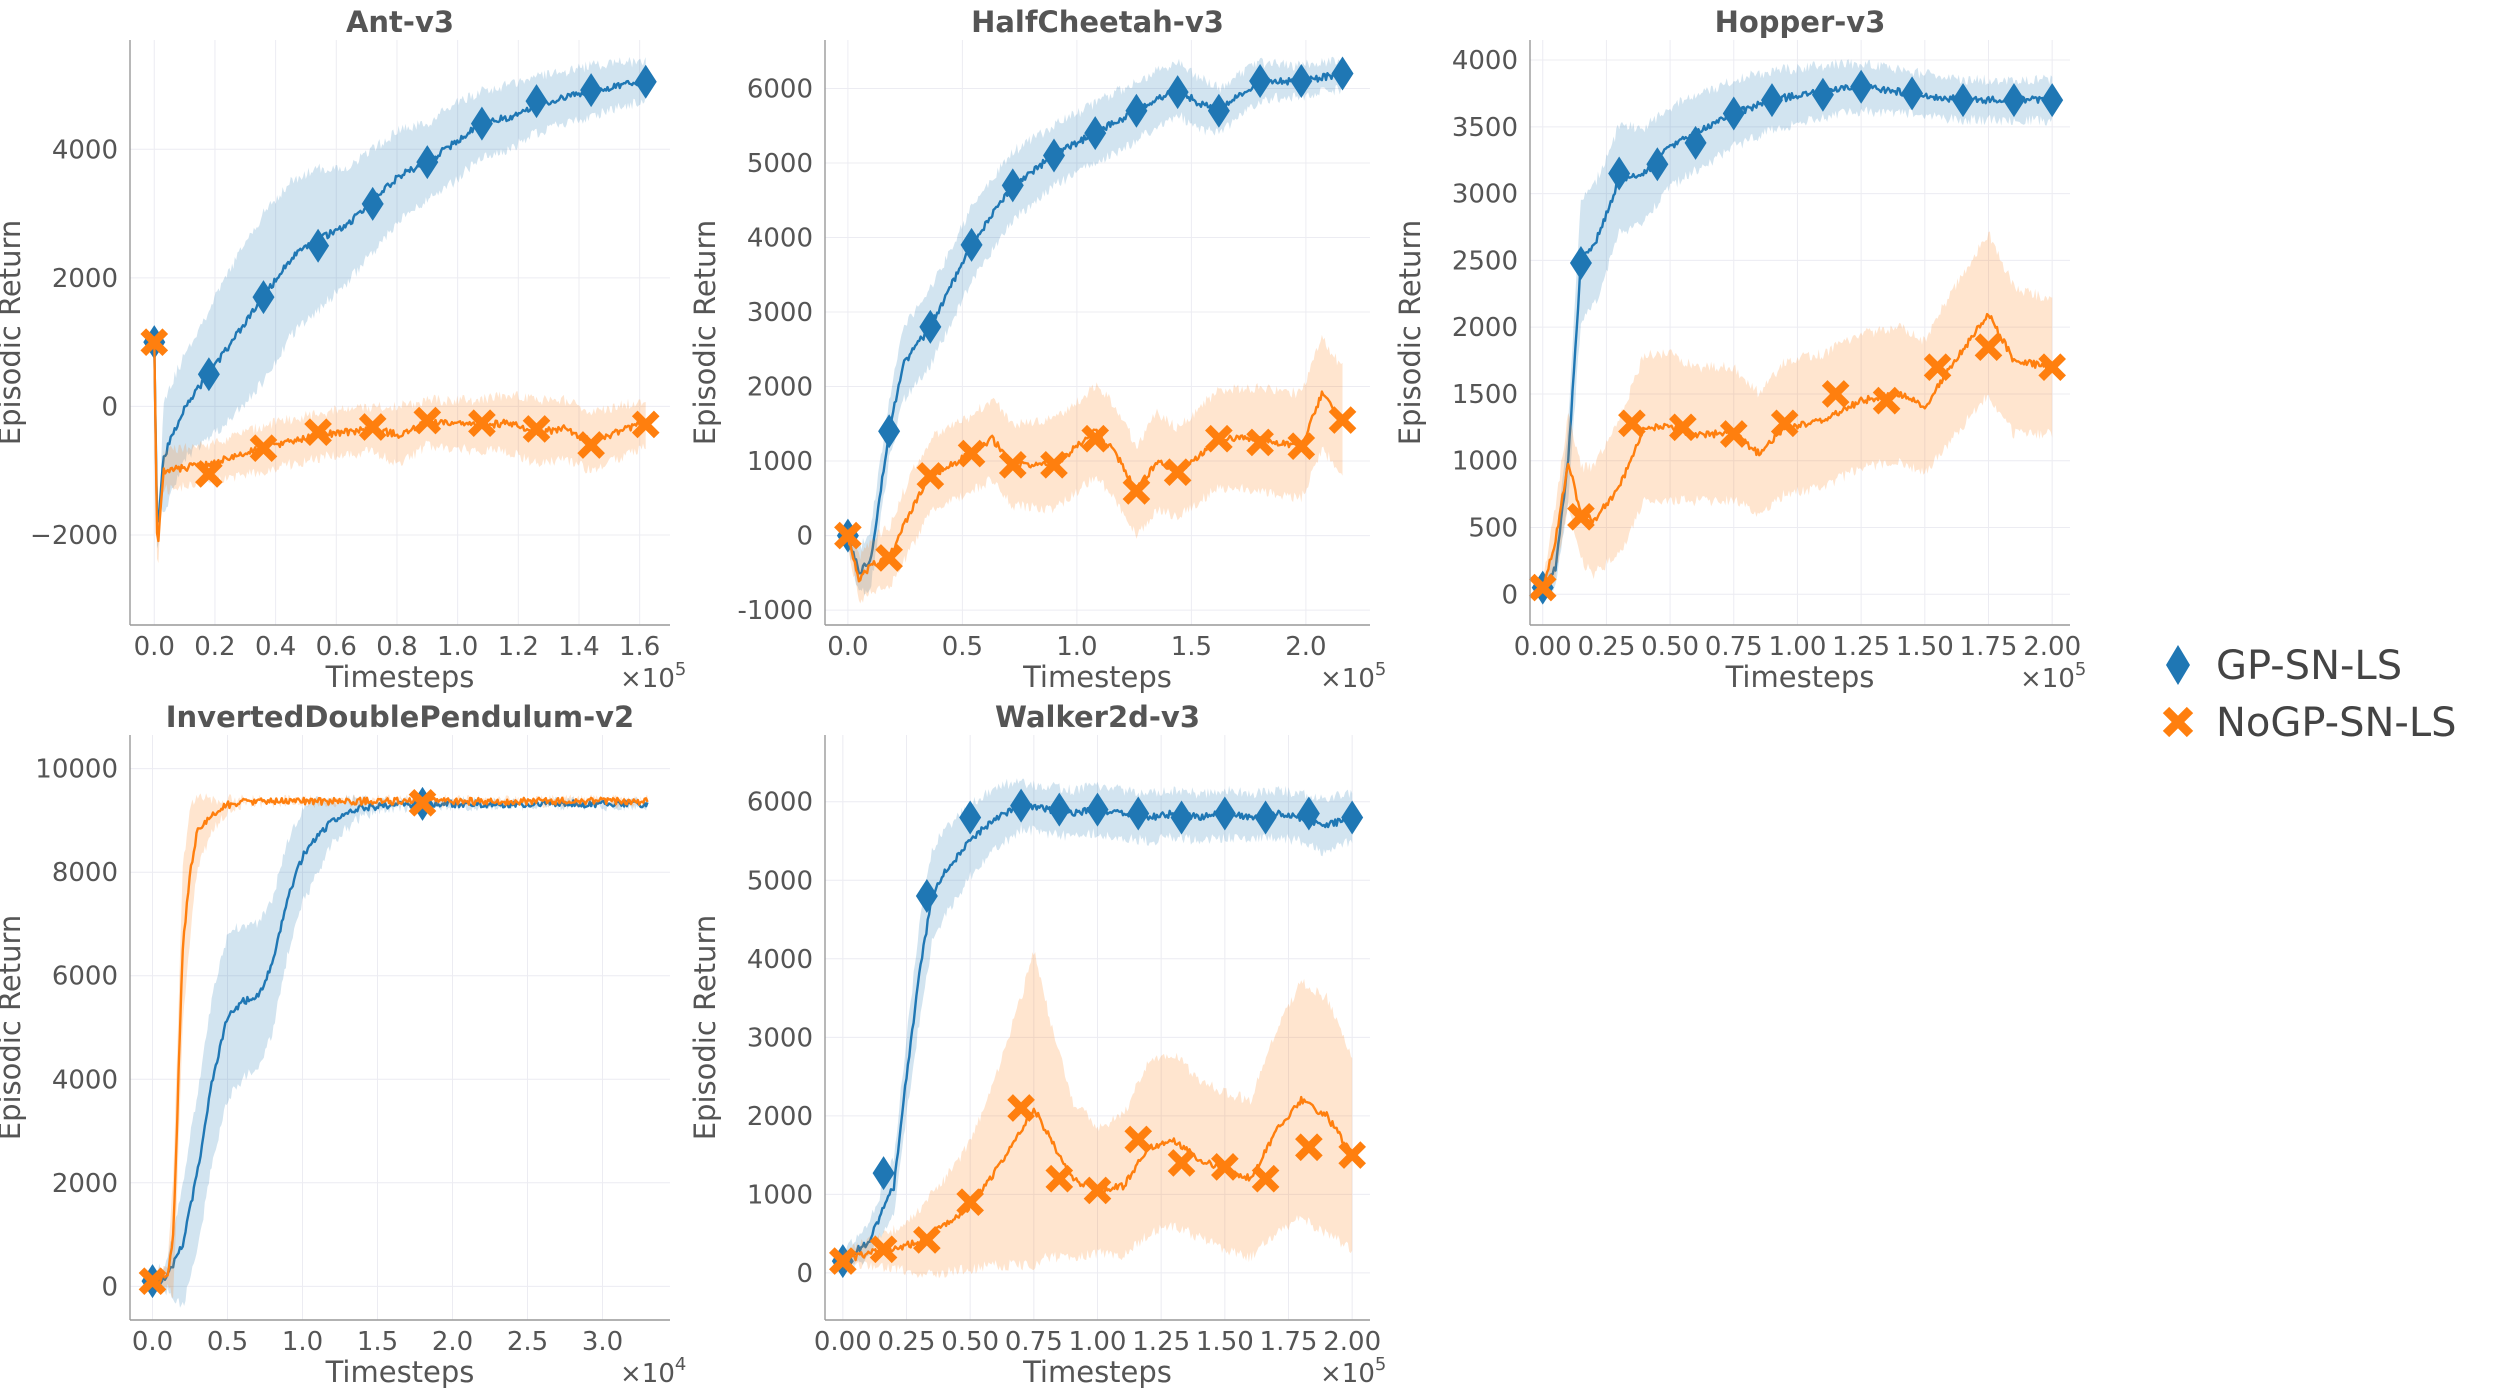  What do you see at coordinates (527, 1342) in the screenshot?
I see `x-tick-label: 2.5` at bounding box center [527, 1342].